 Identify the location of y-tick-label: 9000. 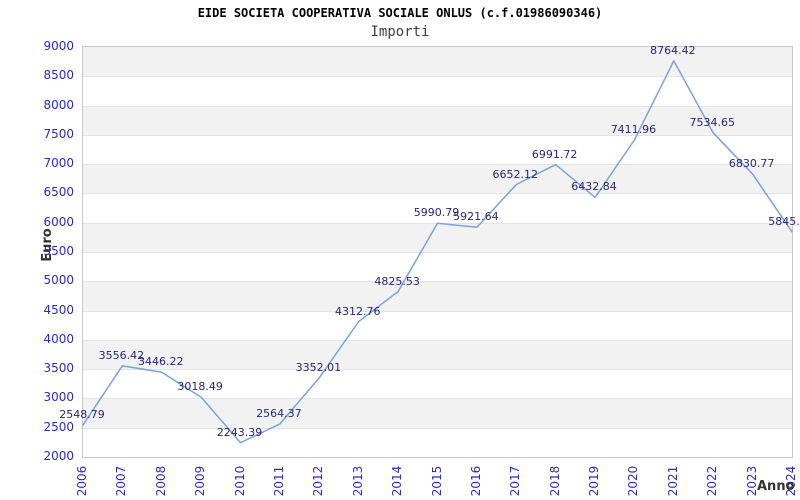
(58, 46).